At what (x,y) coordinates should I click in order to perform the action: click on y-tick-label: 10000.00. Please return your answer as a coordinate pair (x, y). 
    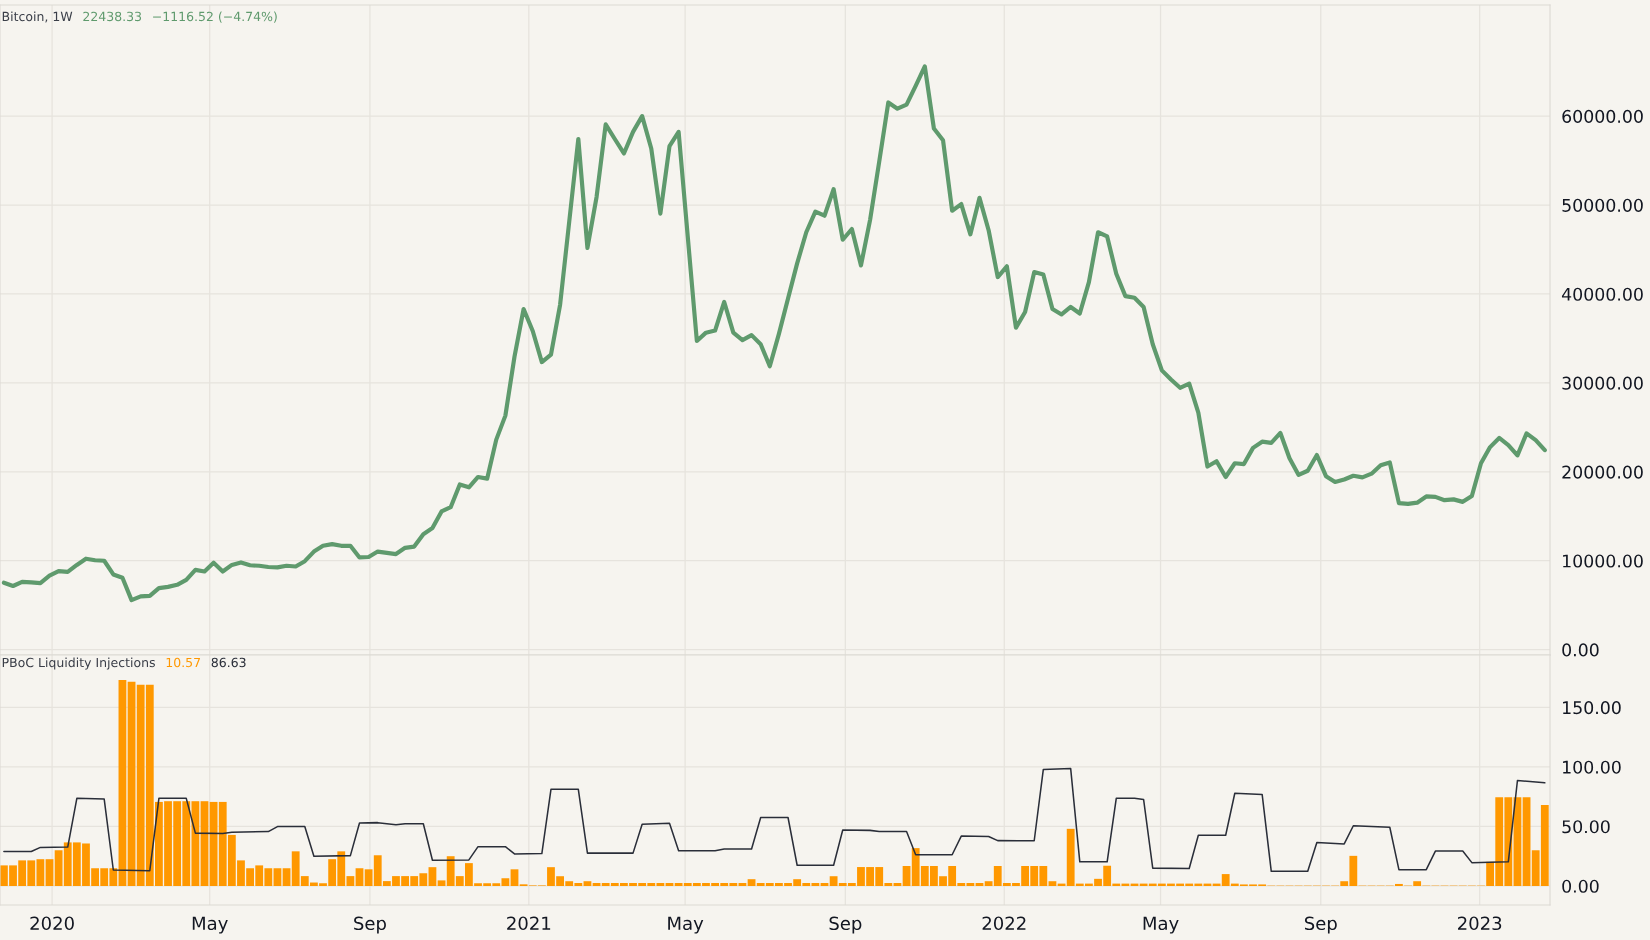
    Looking at the image, I should click on (1603, 561).